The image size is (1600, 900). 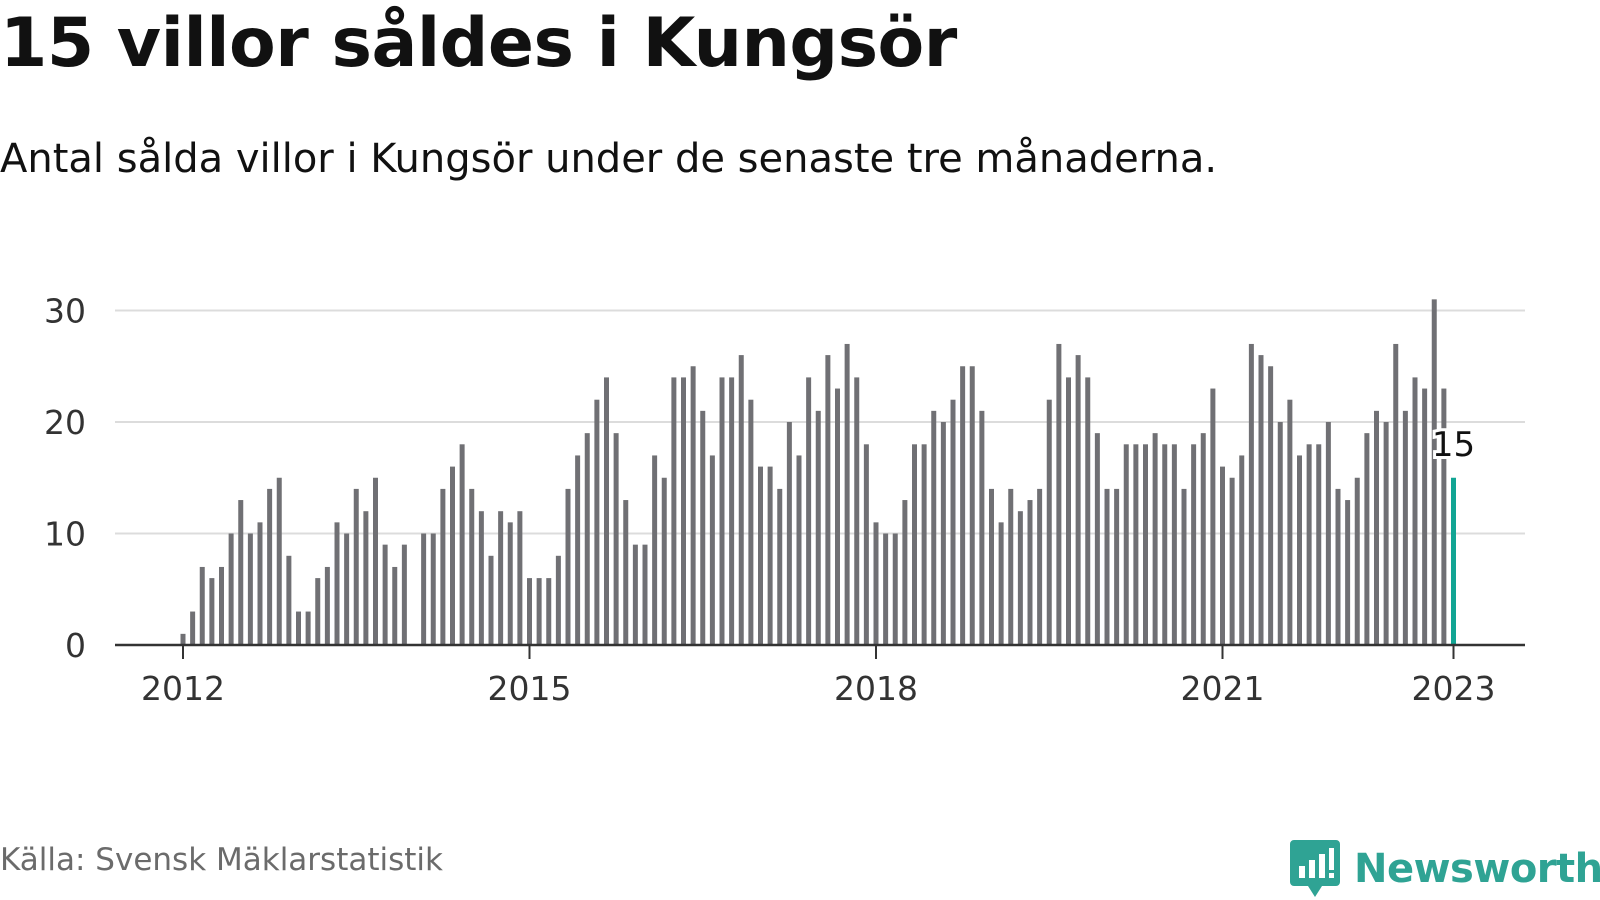 I want to click on y-tick-label: 0, so click(x=75, y=645).